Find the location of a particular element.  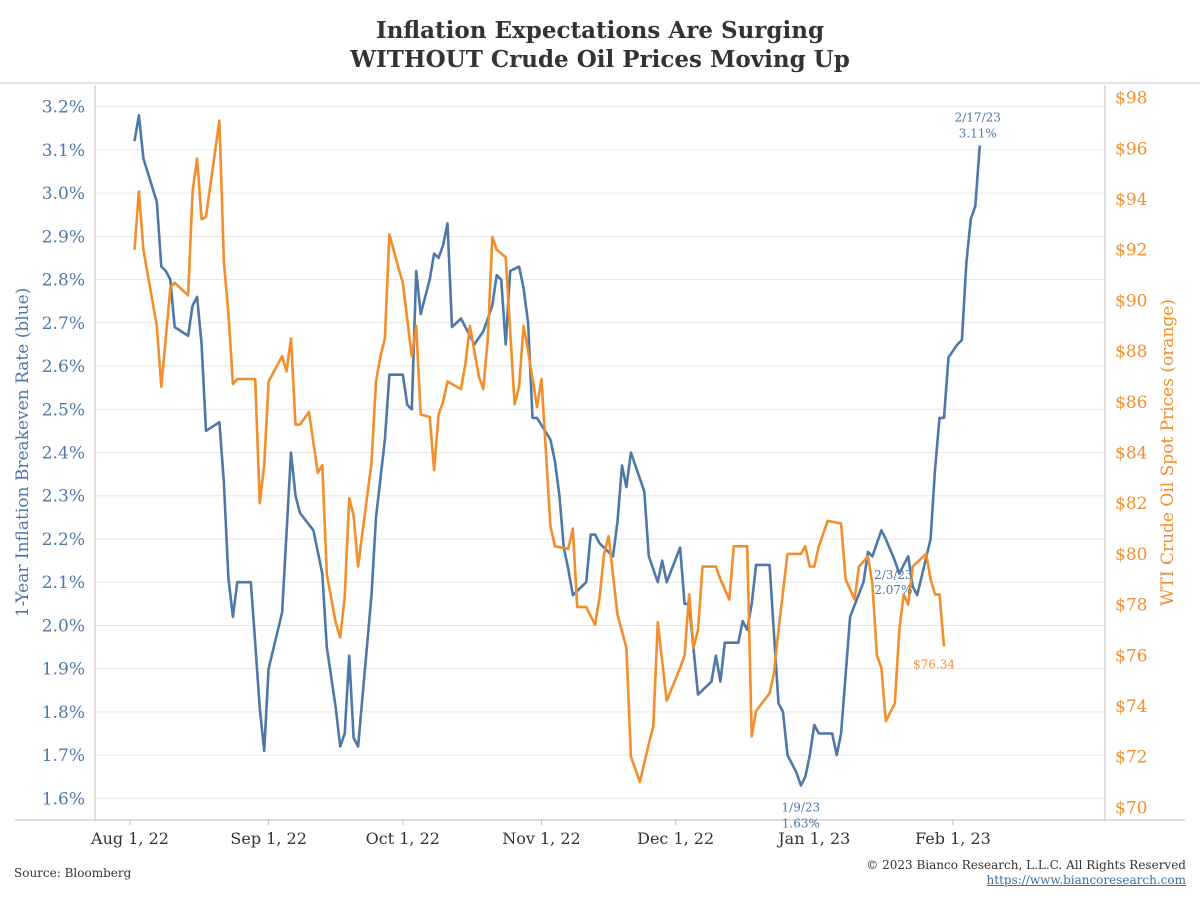

annotation-value-label: $76.34 is located at coordinates (934, 665).